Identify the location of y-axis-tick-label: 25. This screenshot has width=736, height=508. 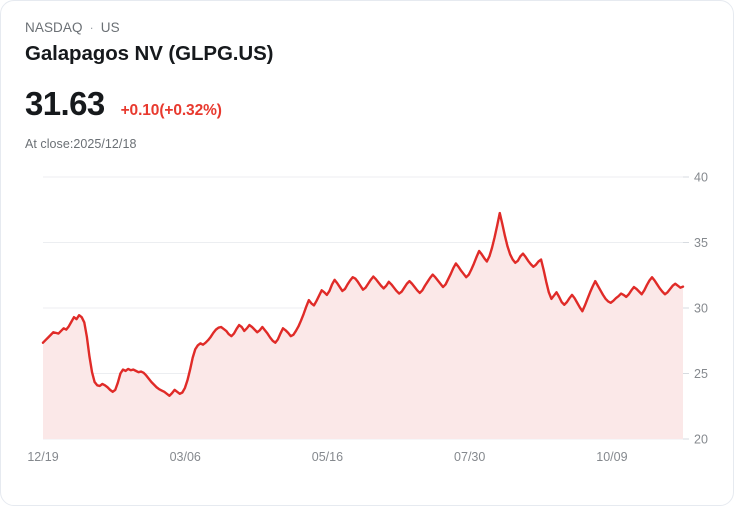
(701, 374).